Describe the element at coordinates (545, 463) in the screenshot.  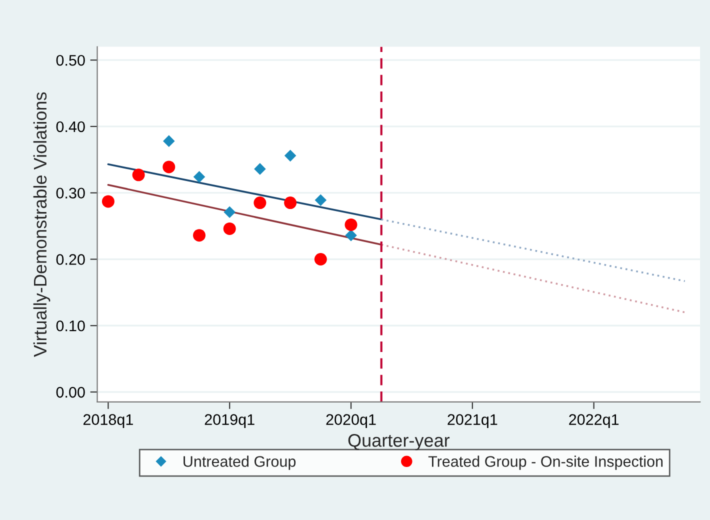
I see `legend-label: Treated Group - On-site Inspection` at that location.